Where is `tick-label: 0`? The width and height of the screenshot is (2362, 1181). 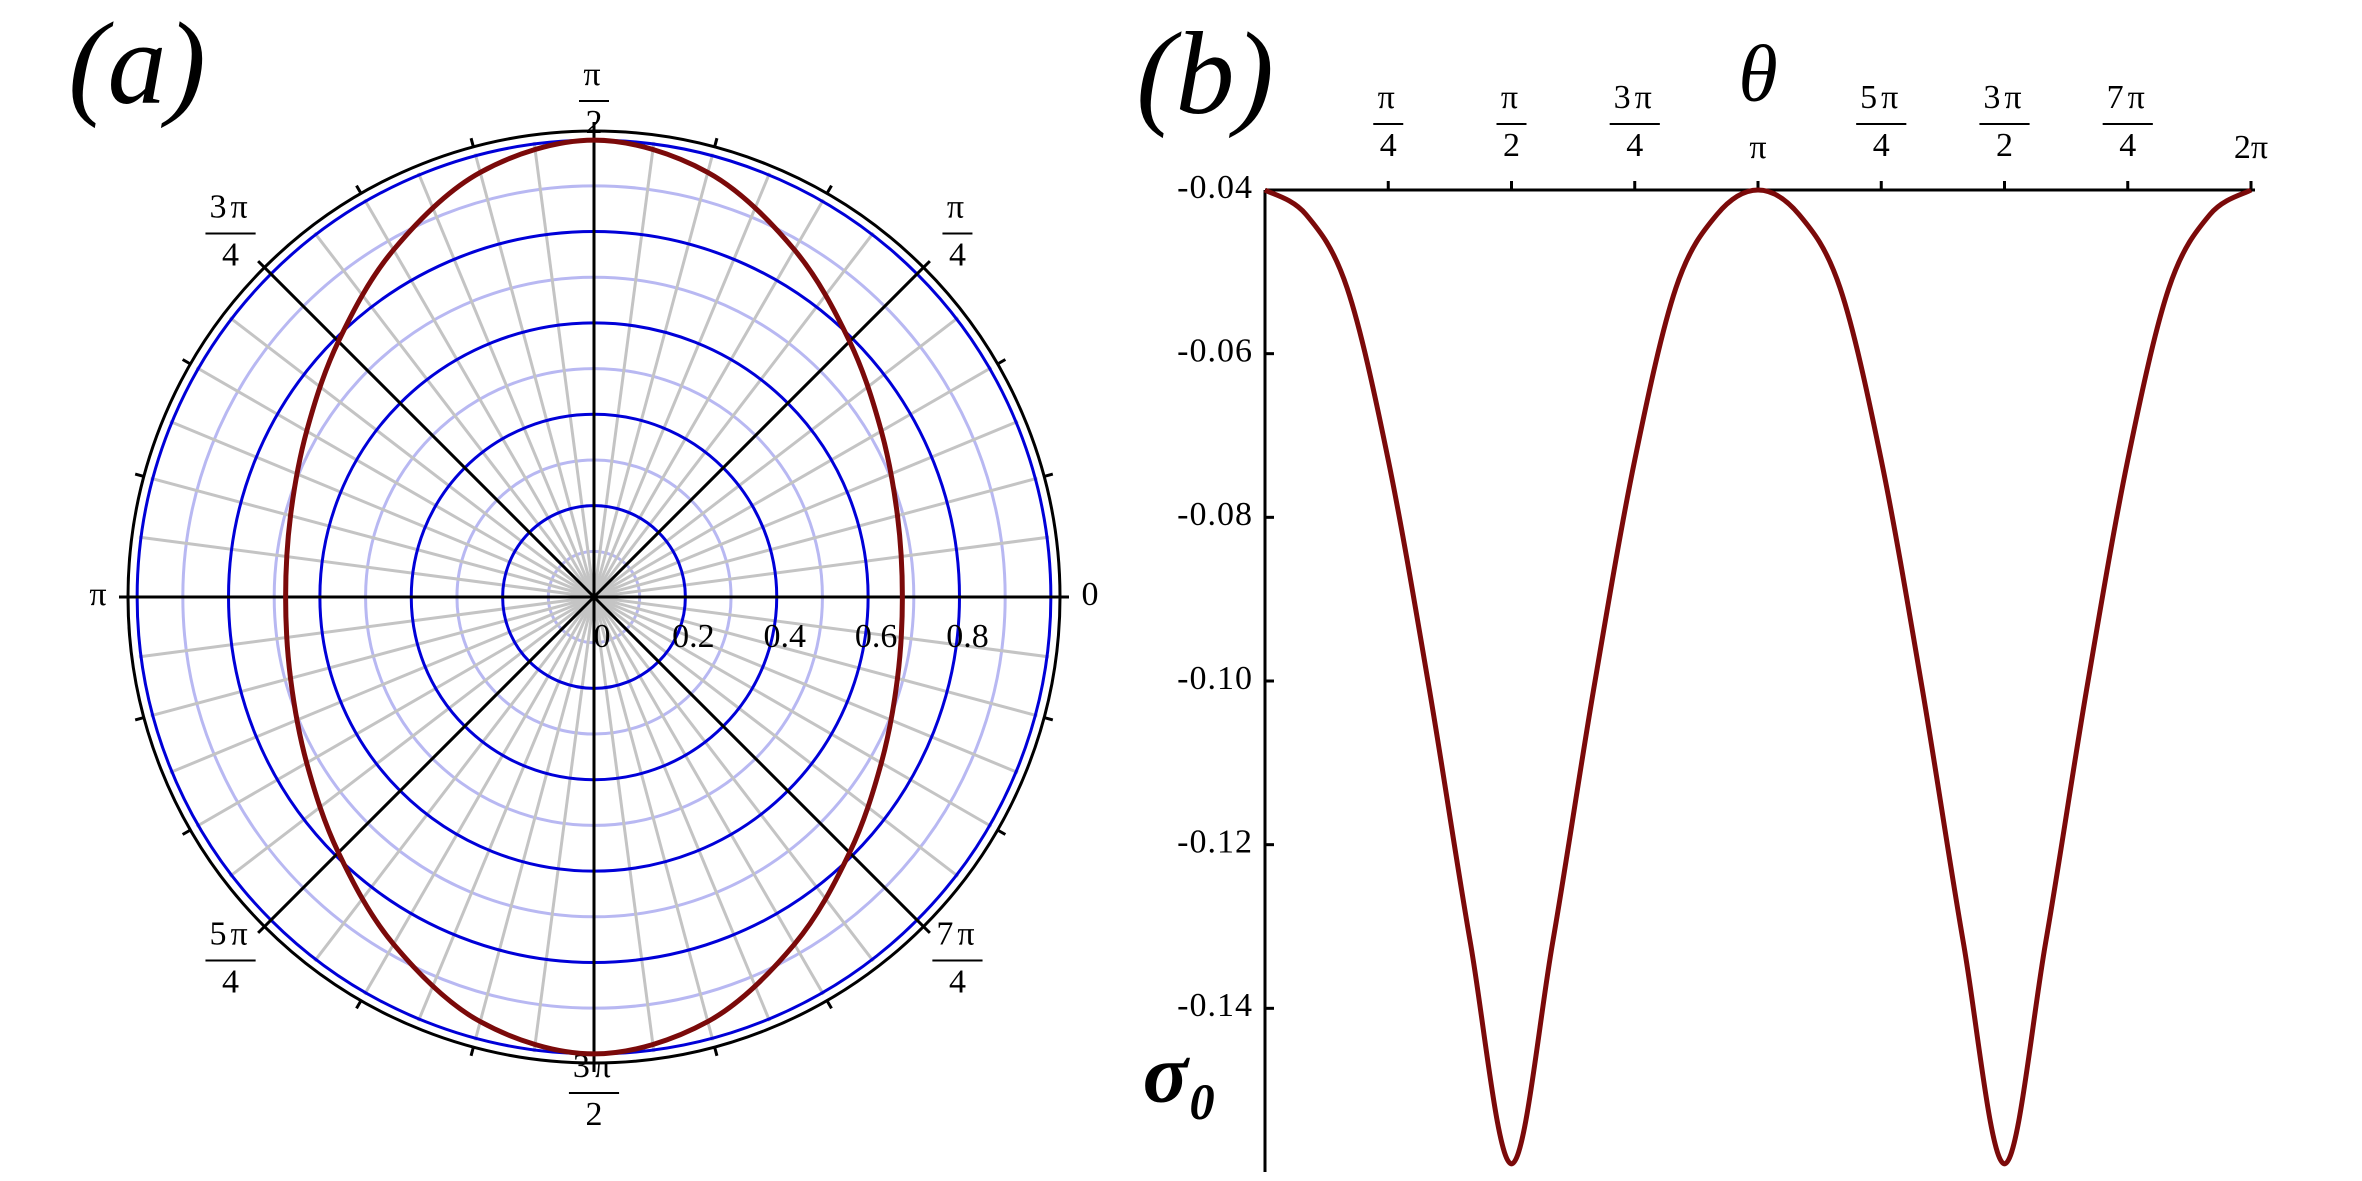
tick-label: 0 is located at coordinates (1090, 594).